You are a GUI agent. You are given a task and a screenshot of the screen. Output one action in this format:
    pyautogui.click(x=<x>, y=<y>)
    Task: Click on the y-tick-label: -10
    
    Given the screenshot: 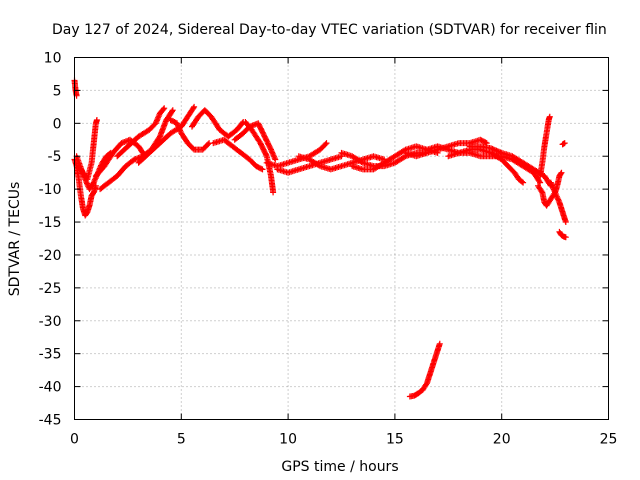 What is the action you would take?
    pyautogui.click(x=50, y=190)
    